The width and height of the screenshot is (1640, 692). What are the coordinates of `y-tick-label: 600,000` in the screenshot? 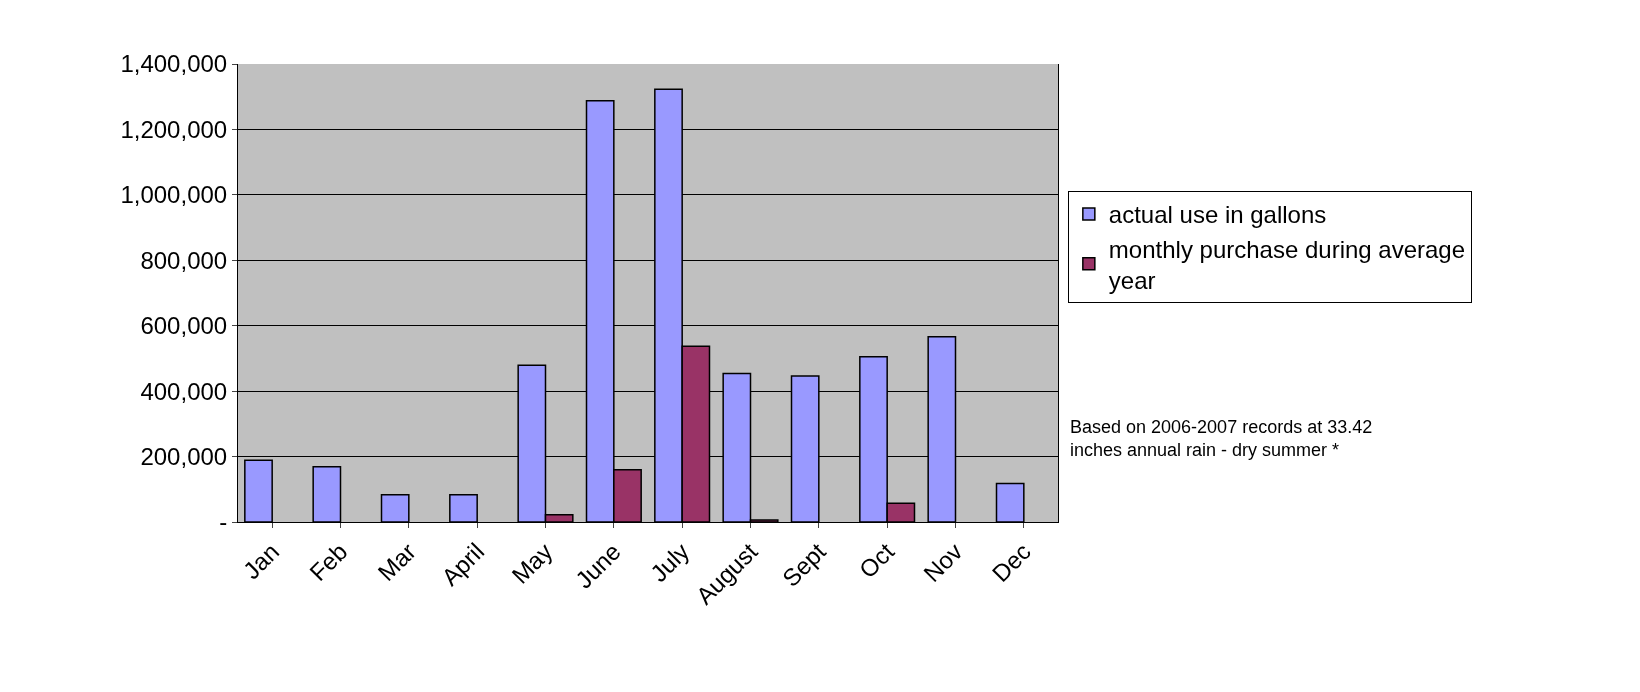 It's located at (184, 326).